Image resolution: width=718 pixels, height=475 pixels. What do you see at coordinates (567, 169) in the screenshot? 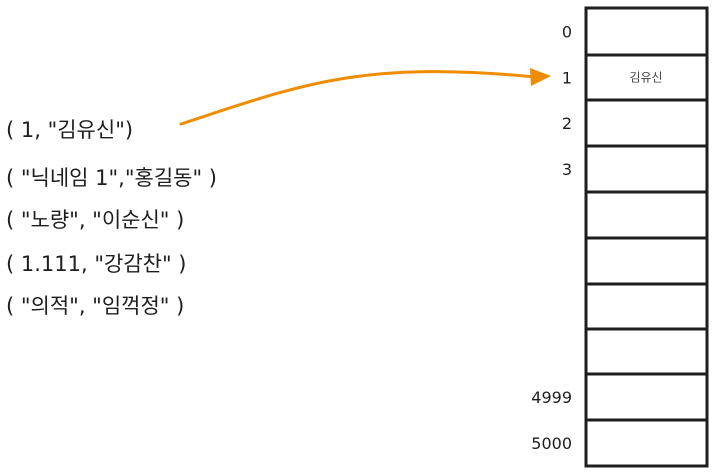
I see `array-index-label: 3` at bounding box center [567, 169].